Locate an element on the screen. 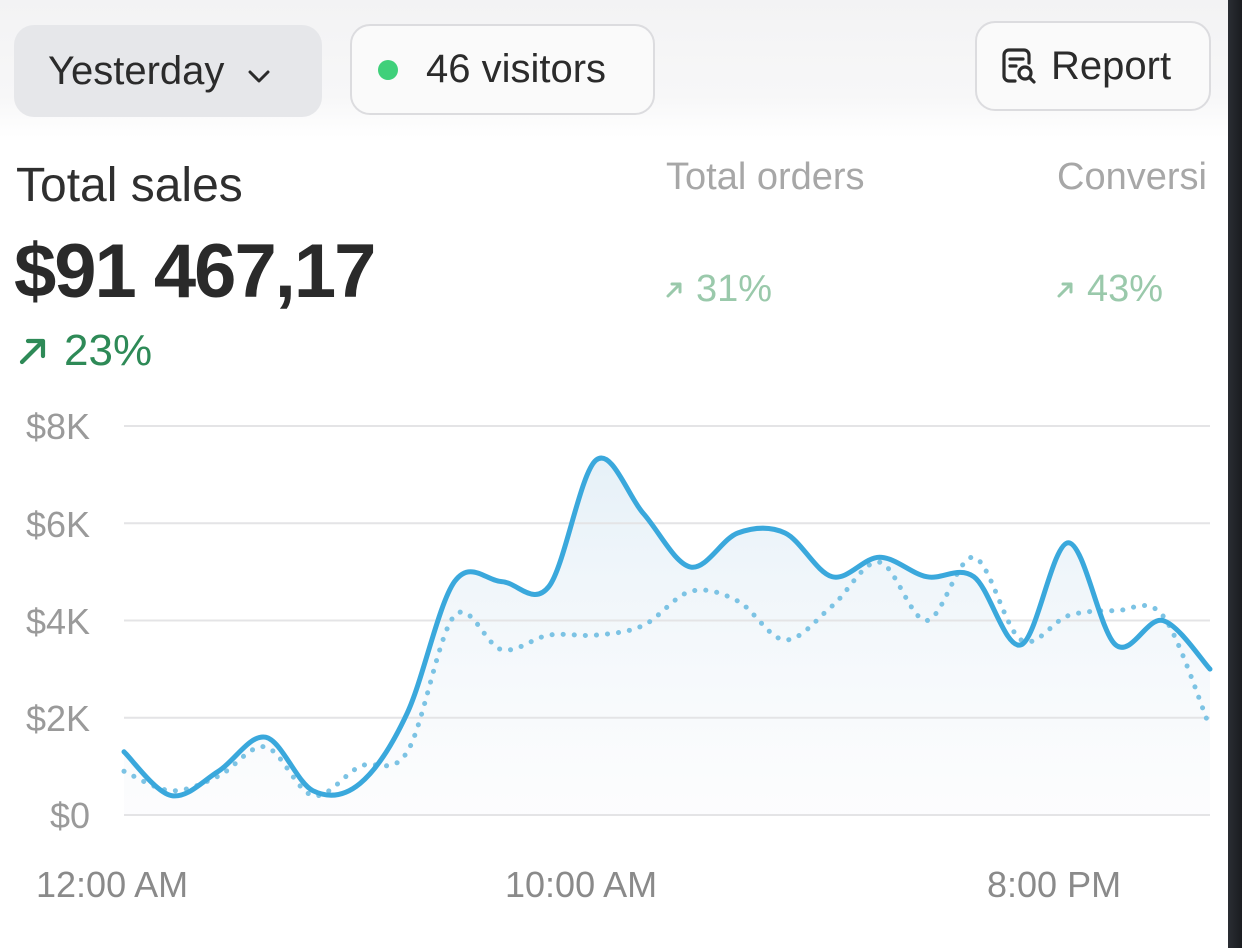 The image size is (1242, 948). conversion-change: 43% is located at coordinates (1109, 289).